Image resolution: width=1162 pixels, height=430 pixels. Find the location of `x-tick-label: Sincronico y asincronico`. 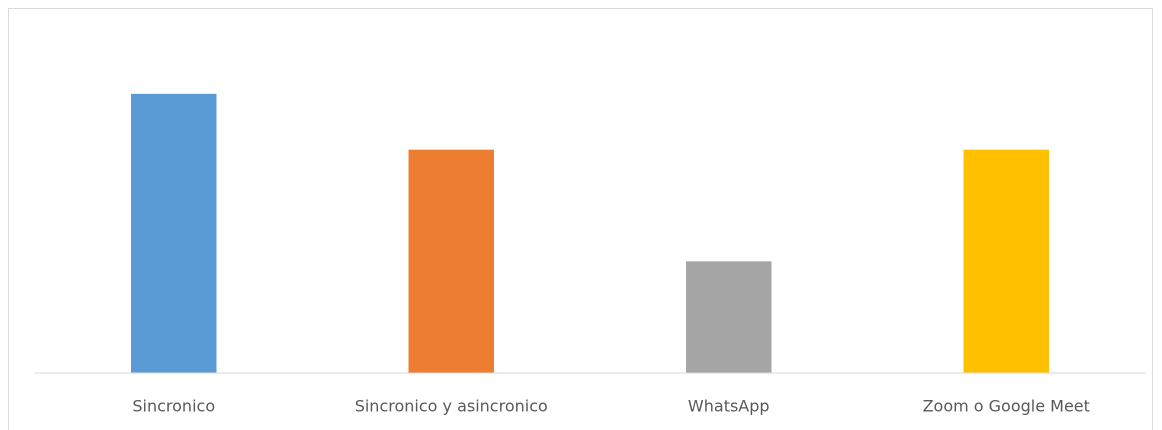

x-tick-label: Sincronico y asincronico is located at coordinates (451, 406).